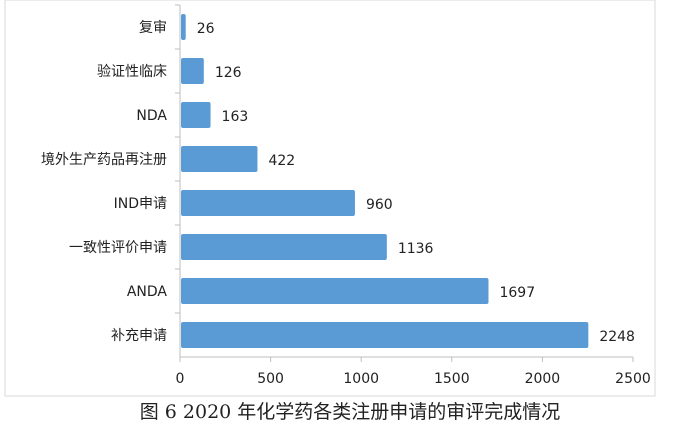 The height and width of the screenshot is (428, 700). I want to click on category-label: ANDA, so click(147, 292).